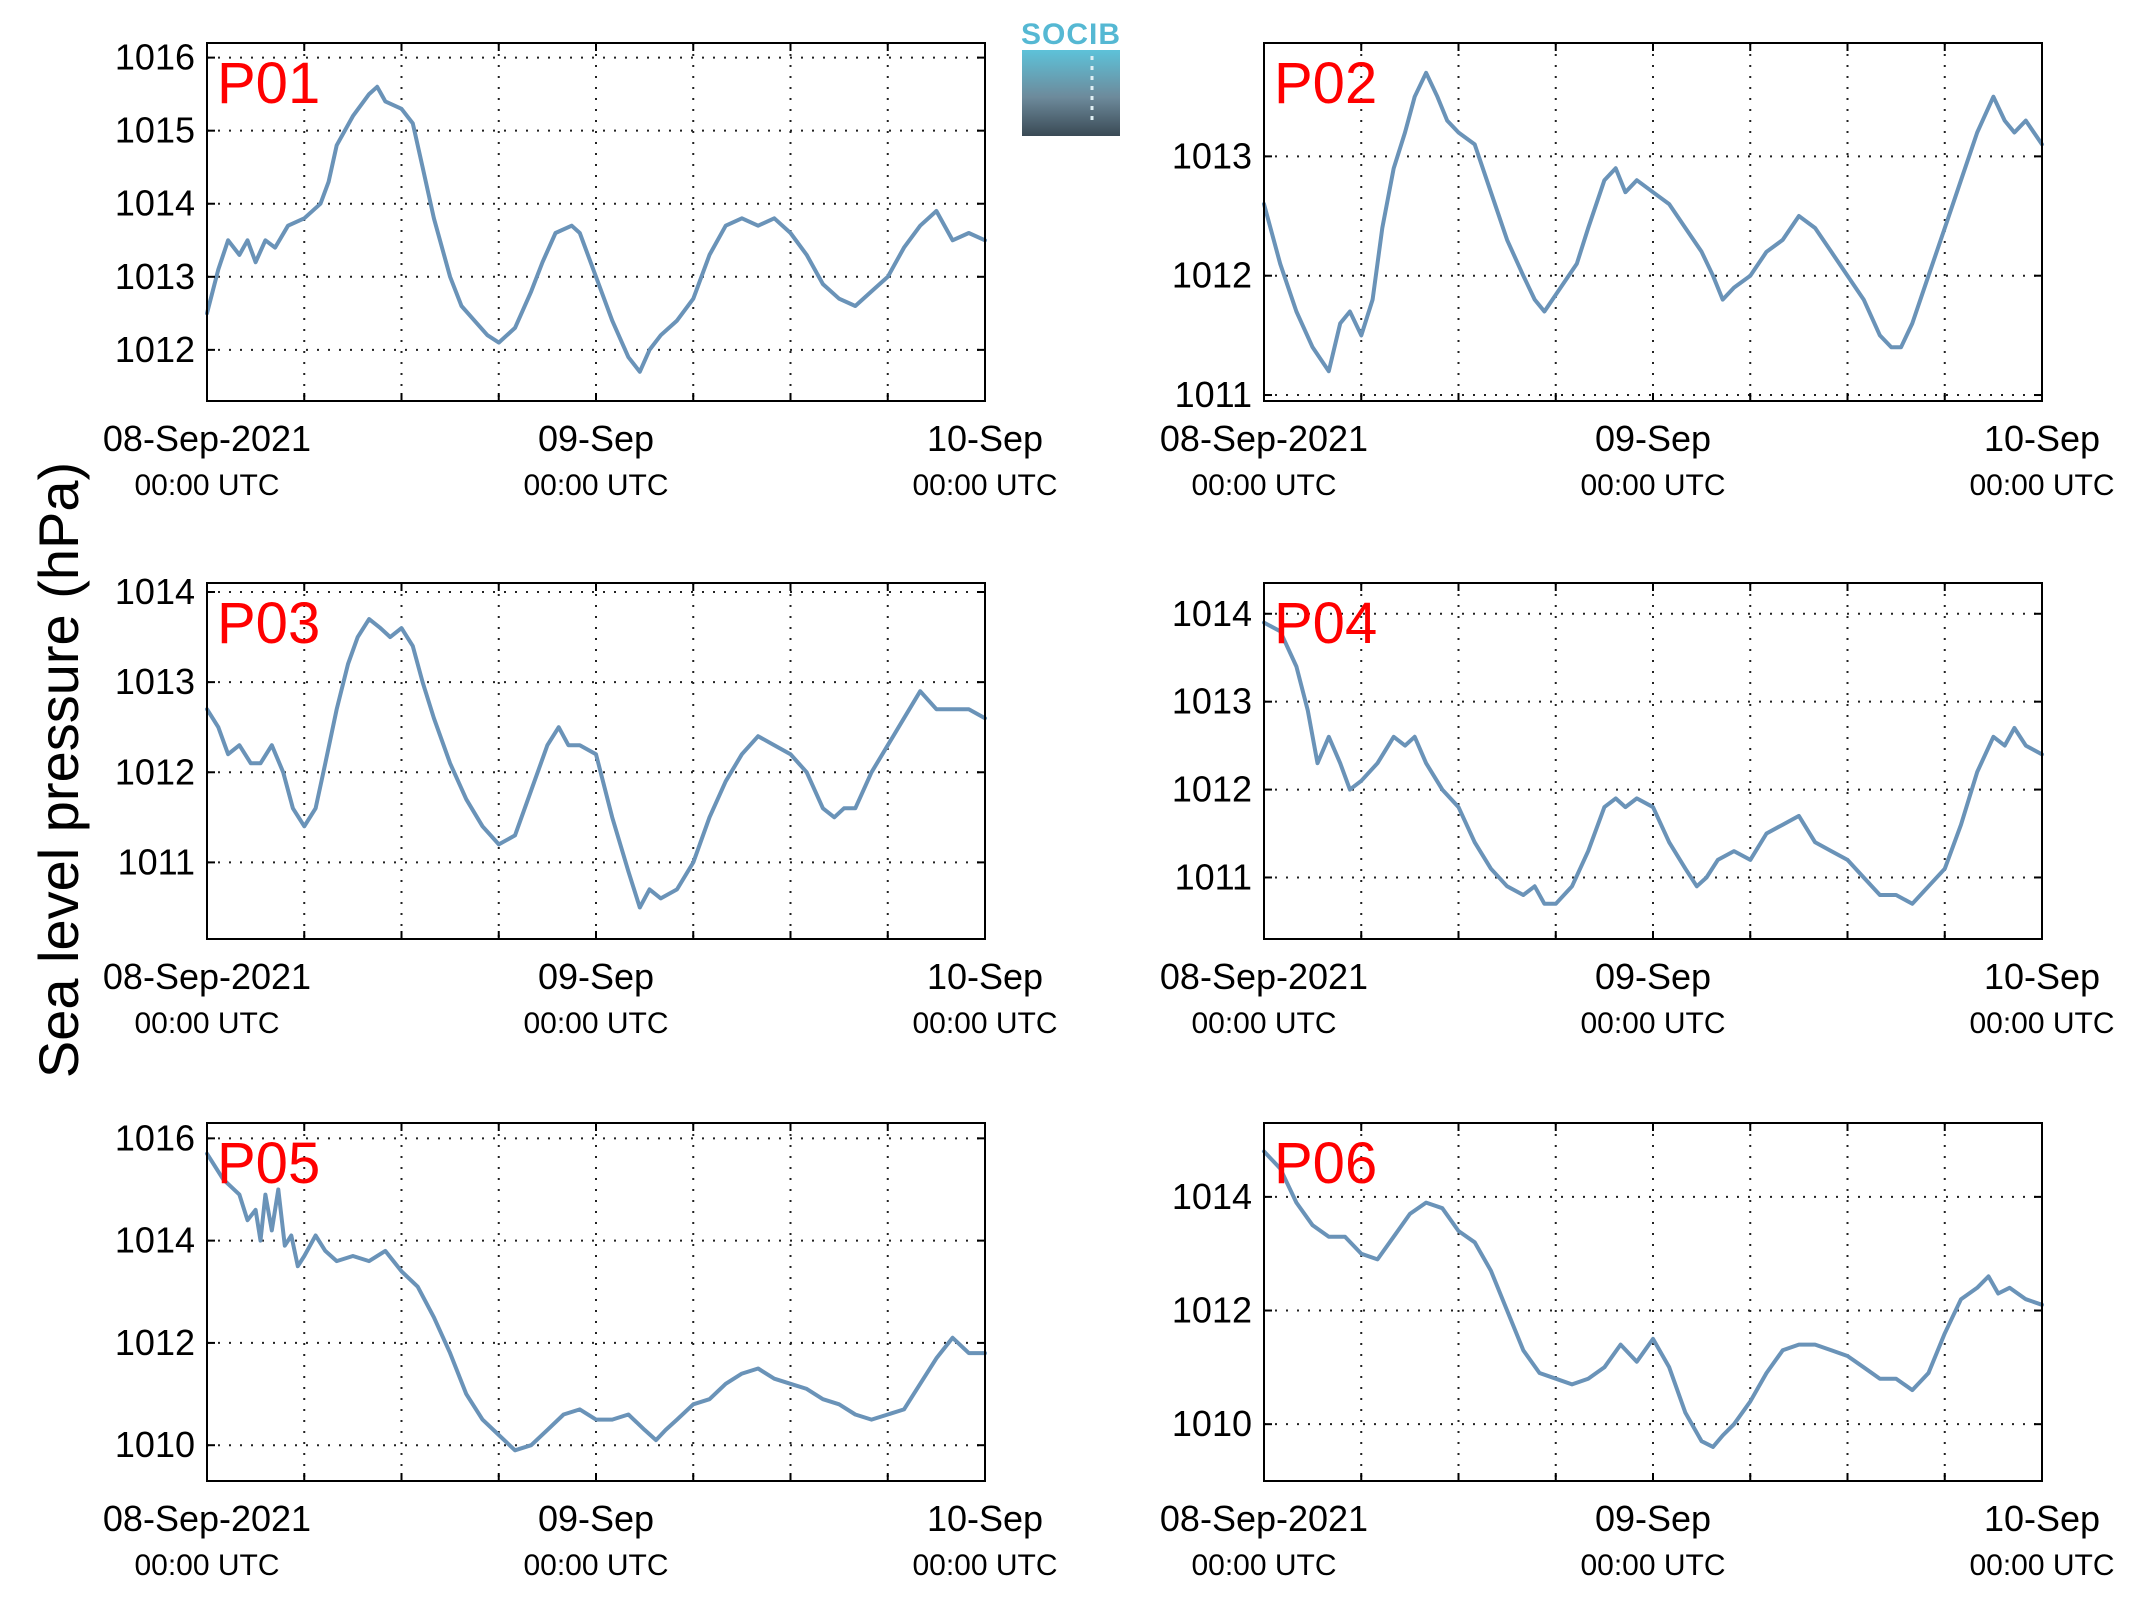 This screenshot has width=2133, height=1608. What do you see at coordinates (1325, 1163) in the screenshot?
I see `panel-label: P06` at bounding box center [1325, 1163].